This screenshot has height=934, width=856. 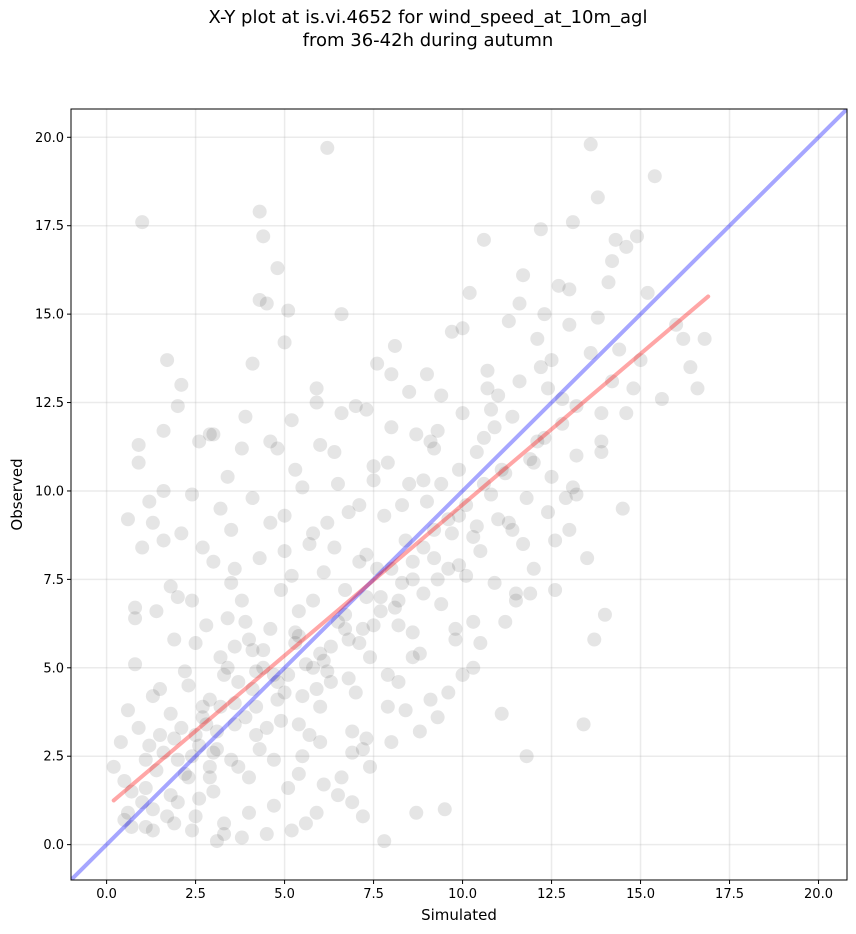 I want to click on y-tick-label: 5.0, so click(x=53, y=668).